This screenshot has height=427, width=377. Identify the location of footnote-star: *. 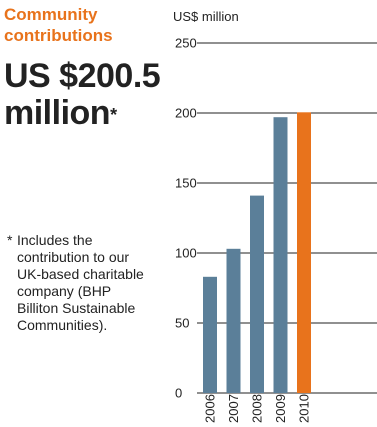
(10, 240).